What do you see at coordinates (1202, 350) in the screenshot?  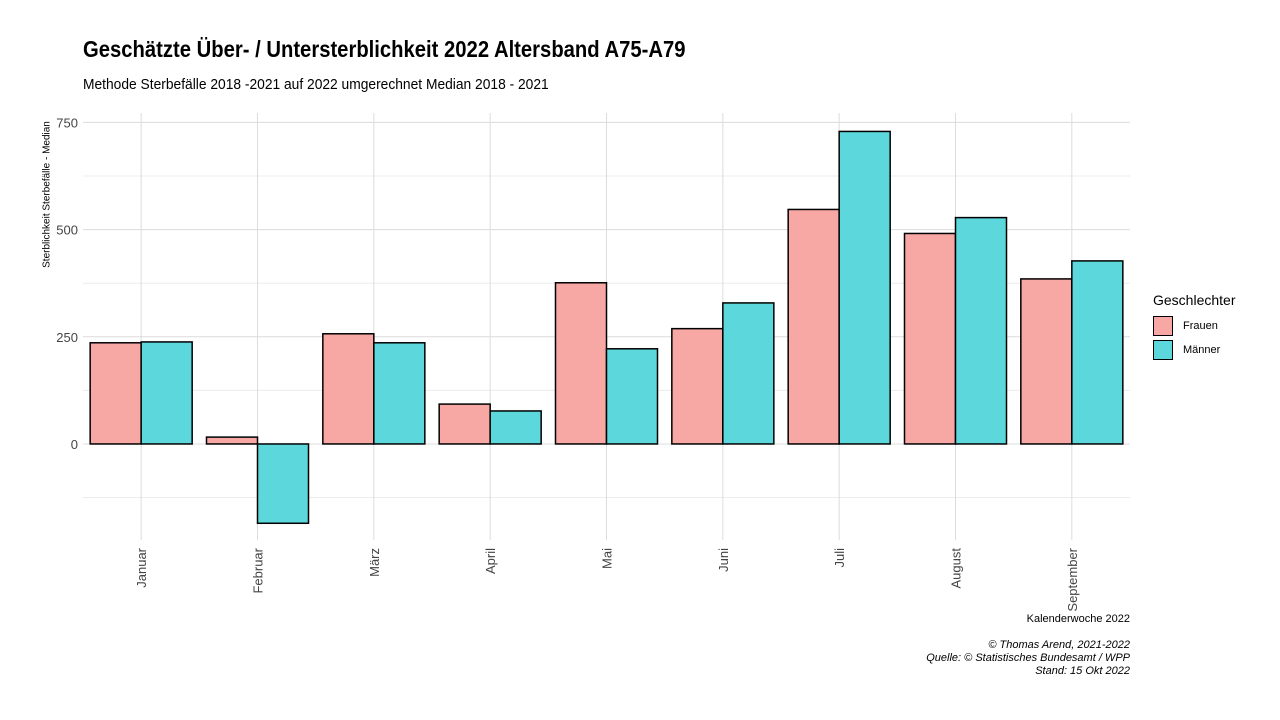 I see `legend-label: Männer` at bounding box center [1202, 350].